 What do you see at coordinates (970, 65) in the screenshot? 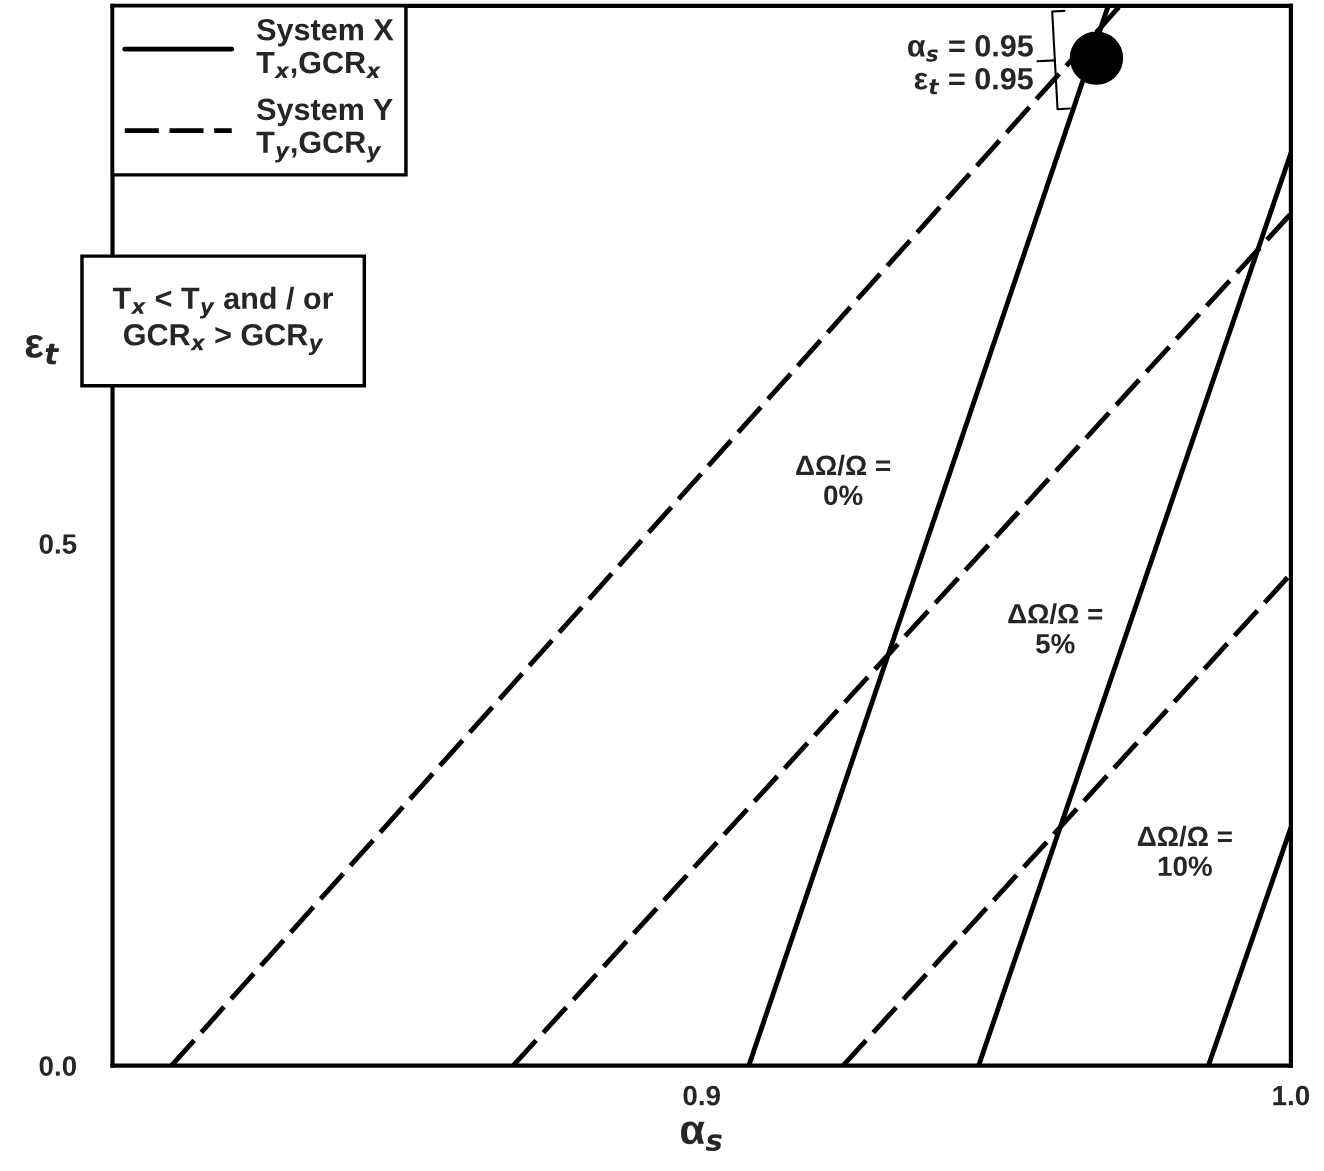
I see `annotation: α$_{s}$ = 0.95 ε$_{t}$ = 0.95` at bounding box center [970, 65].